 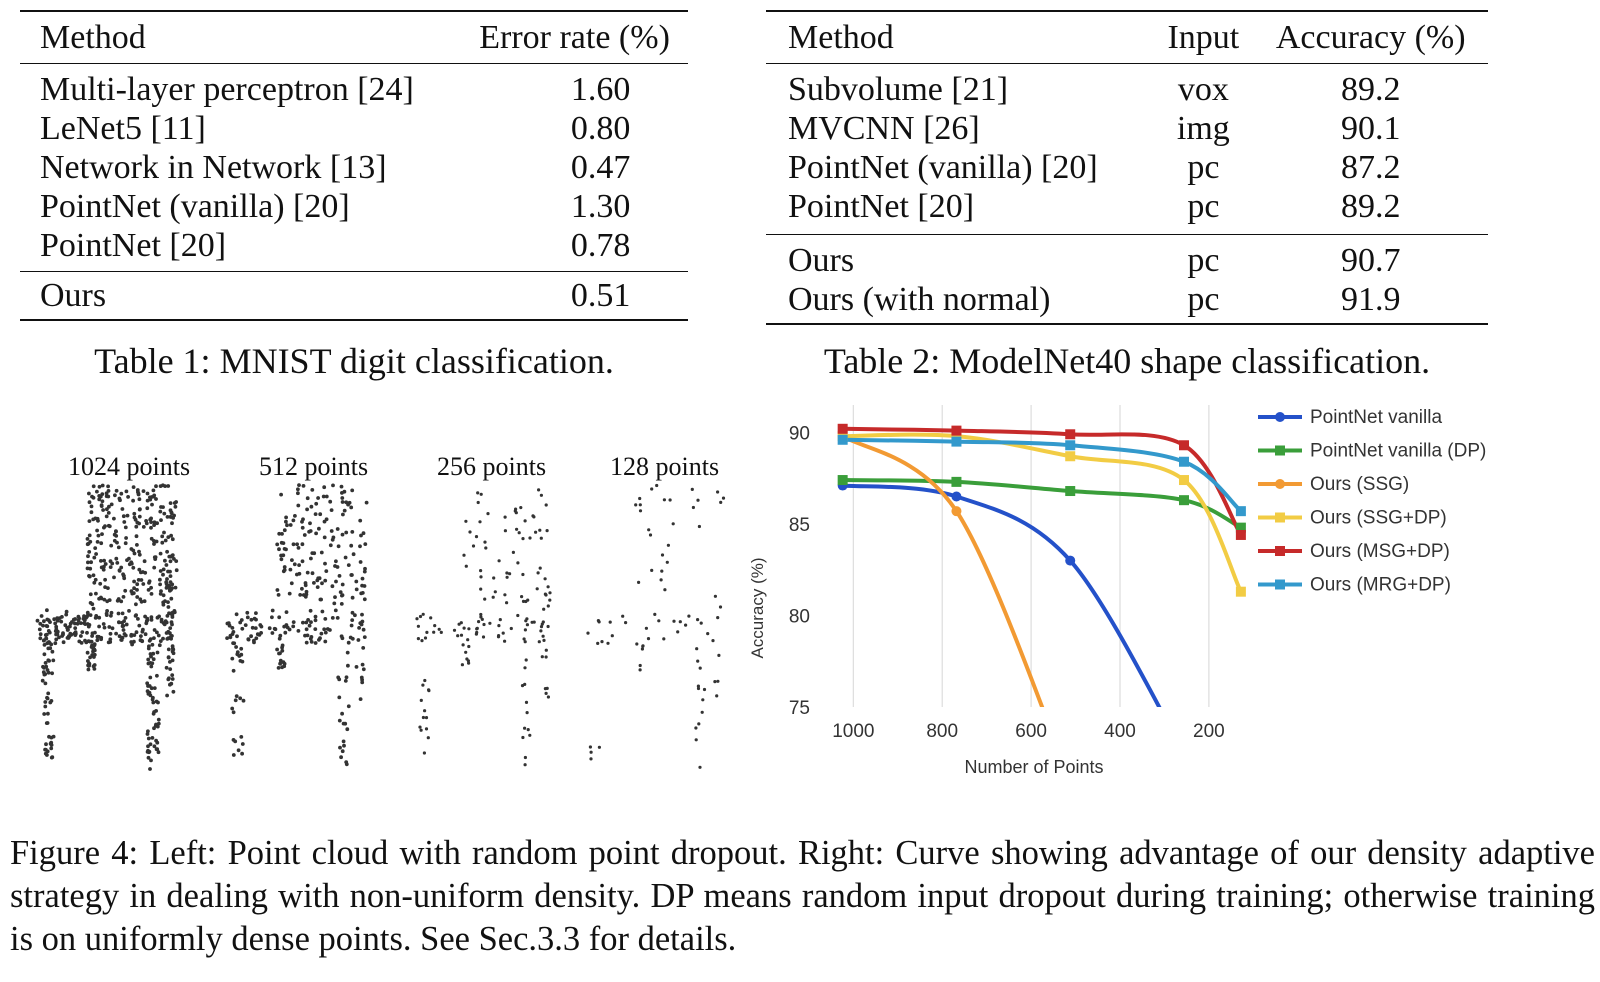 What do you see at coordinates (1370, 128) in the screenshot?
I see `table-cell-value: 90.1` at bounding box center [1370, 128].